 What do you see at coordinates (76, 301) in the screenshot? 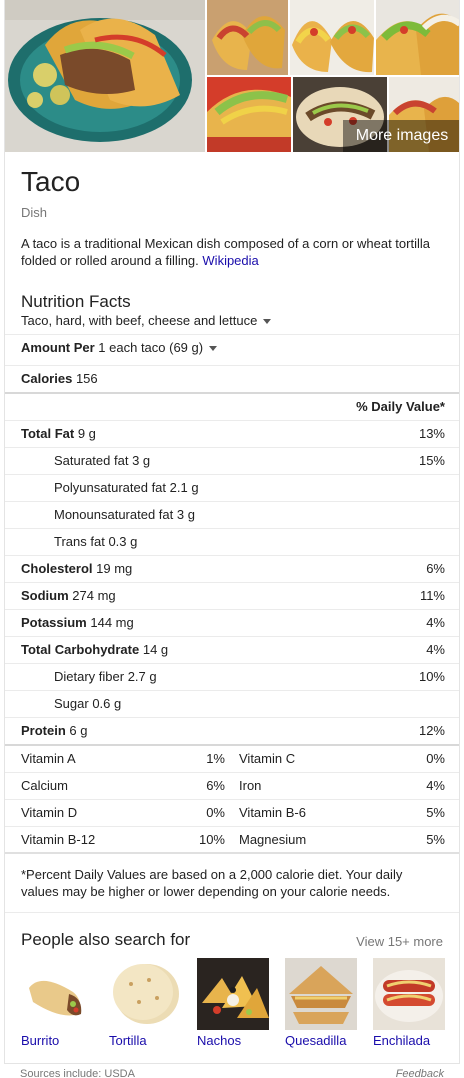
I see `nutrition-facts-title: Nutrition Facts` at bounding box center [76, 301].